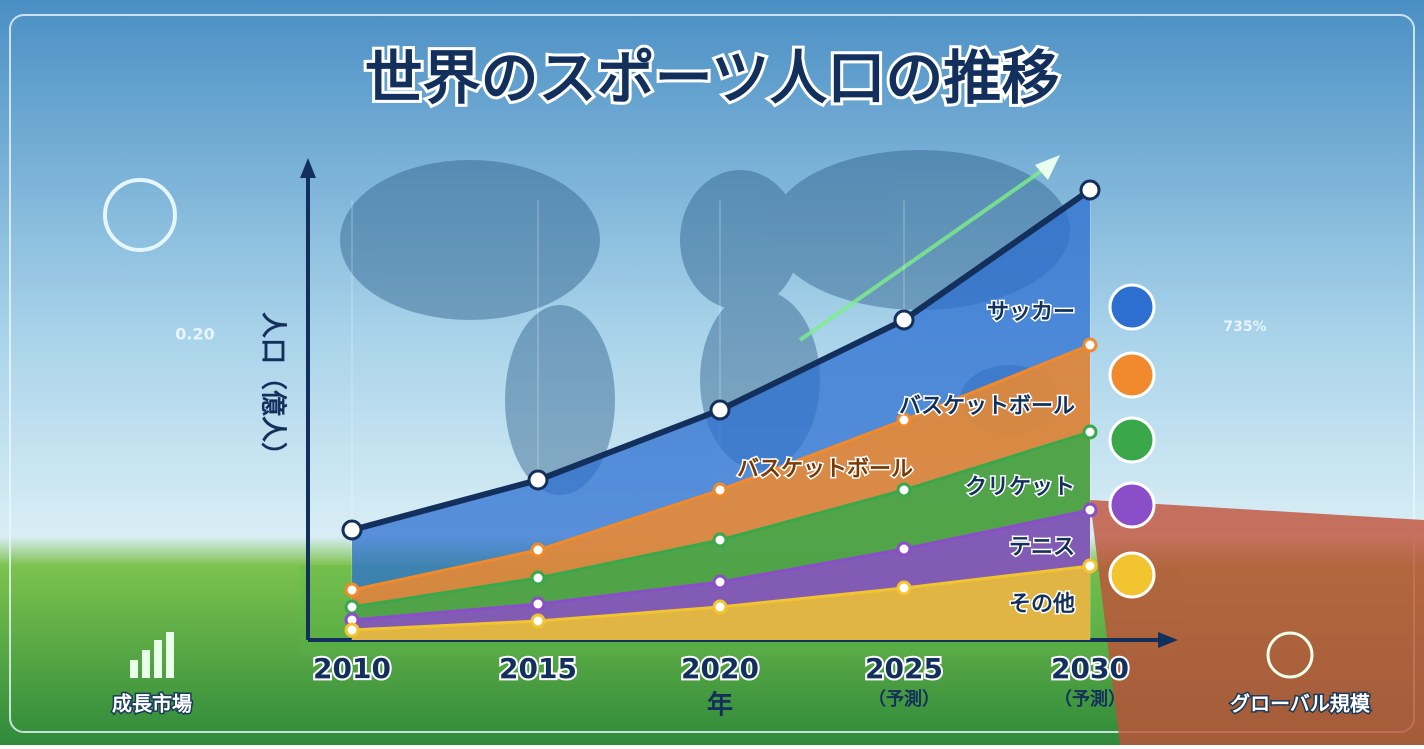 Image resolution: width=1424 pixels, height=749 pixels. I want to click on trend-arrow, so click(925, 252).